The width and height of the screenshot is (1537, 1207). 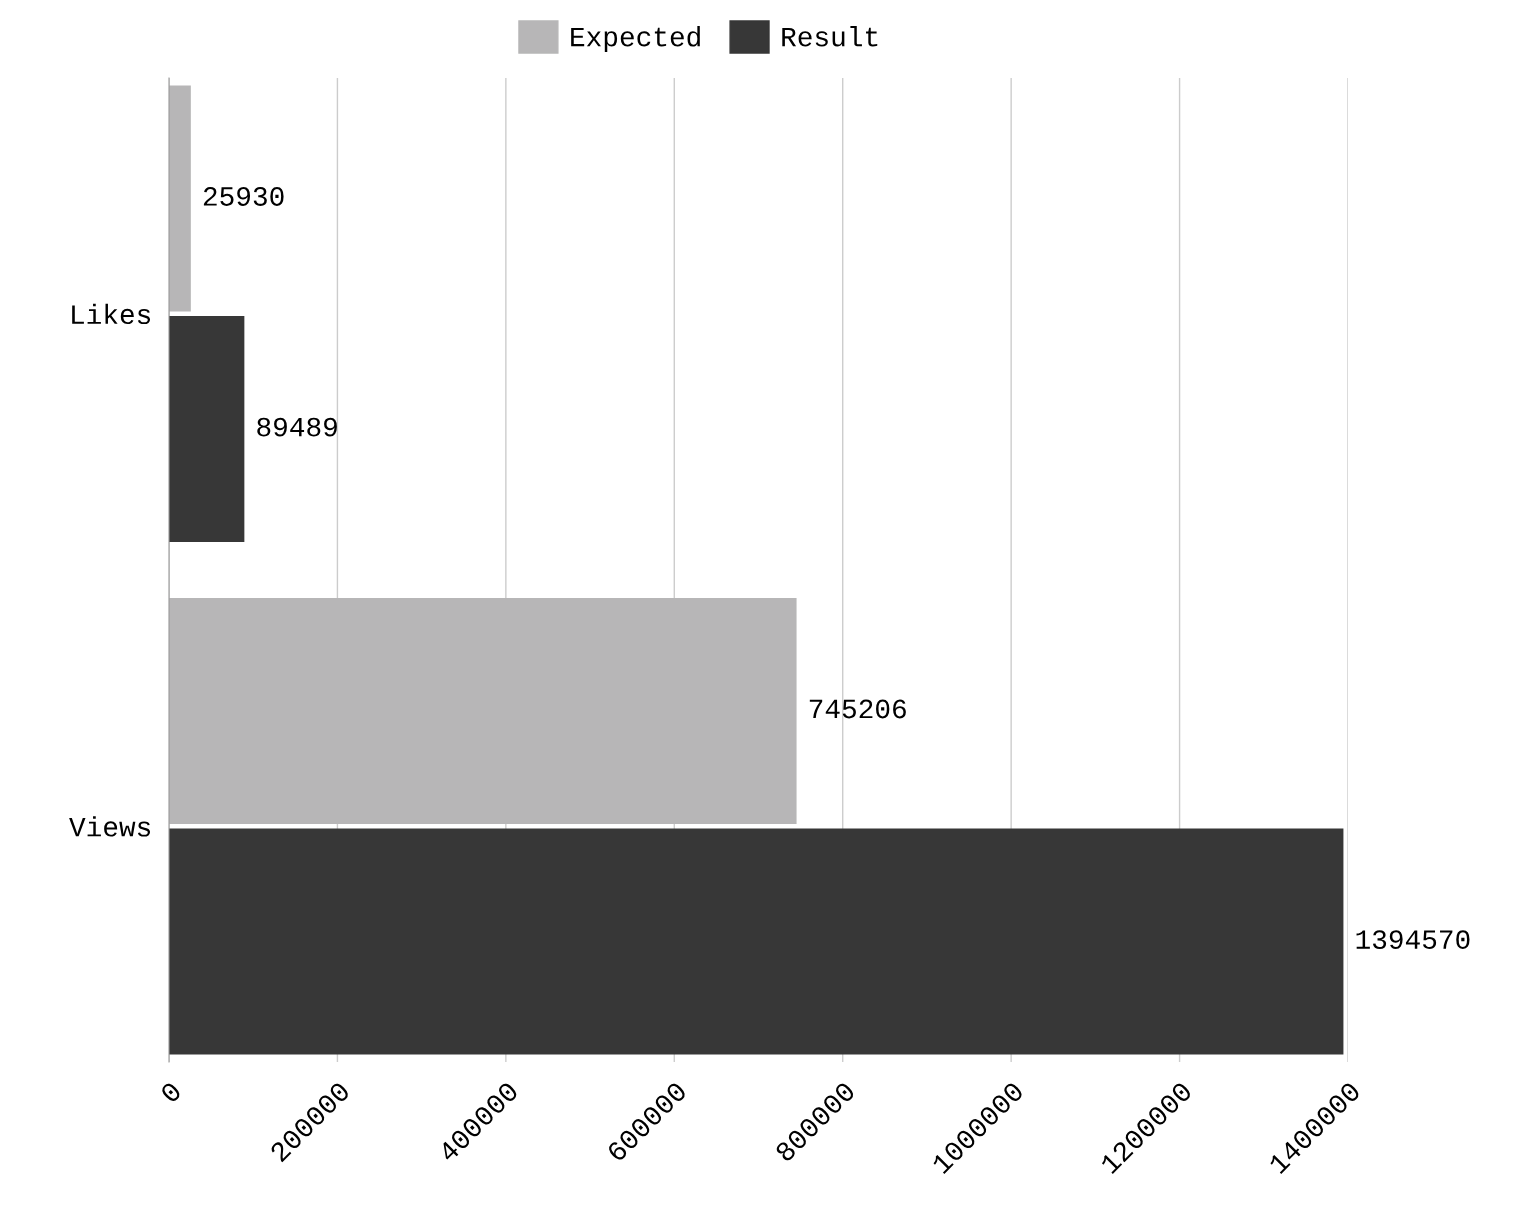 I want to click on y-tick-label: Views, so click(x=110, y=826).